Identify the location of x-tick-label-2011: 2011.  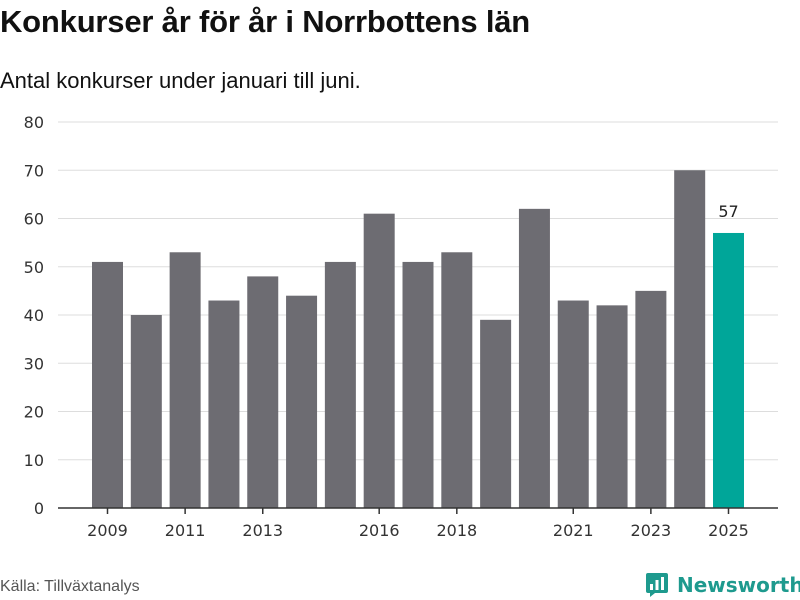
(185, 530).